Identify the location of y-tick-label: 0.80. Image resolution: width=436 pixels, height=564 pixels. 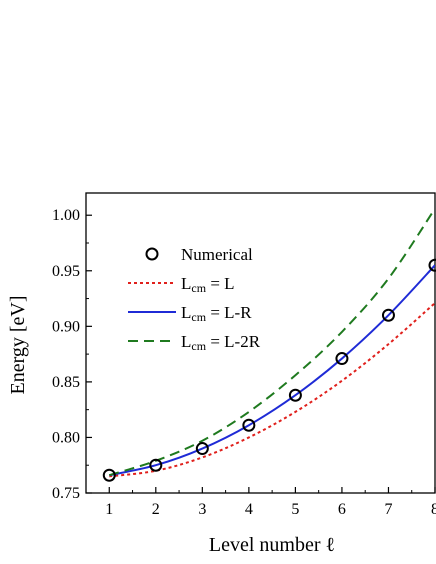
(66, 437).